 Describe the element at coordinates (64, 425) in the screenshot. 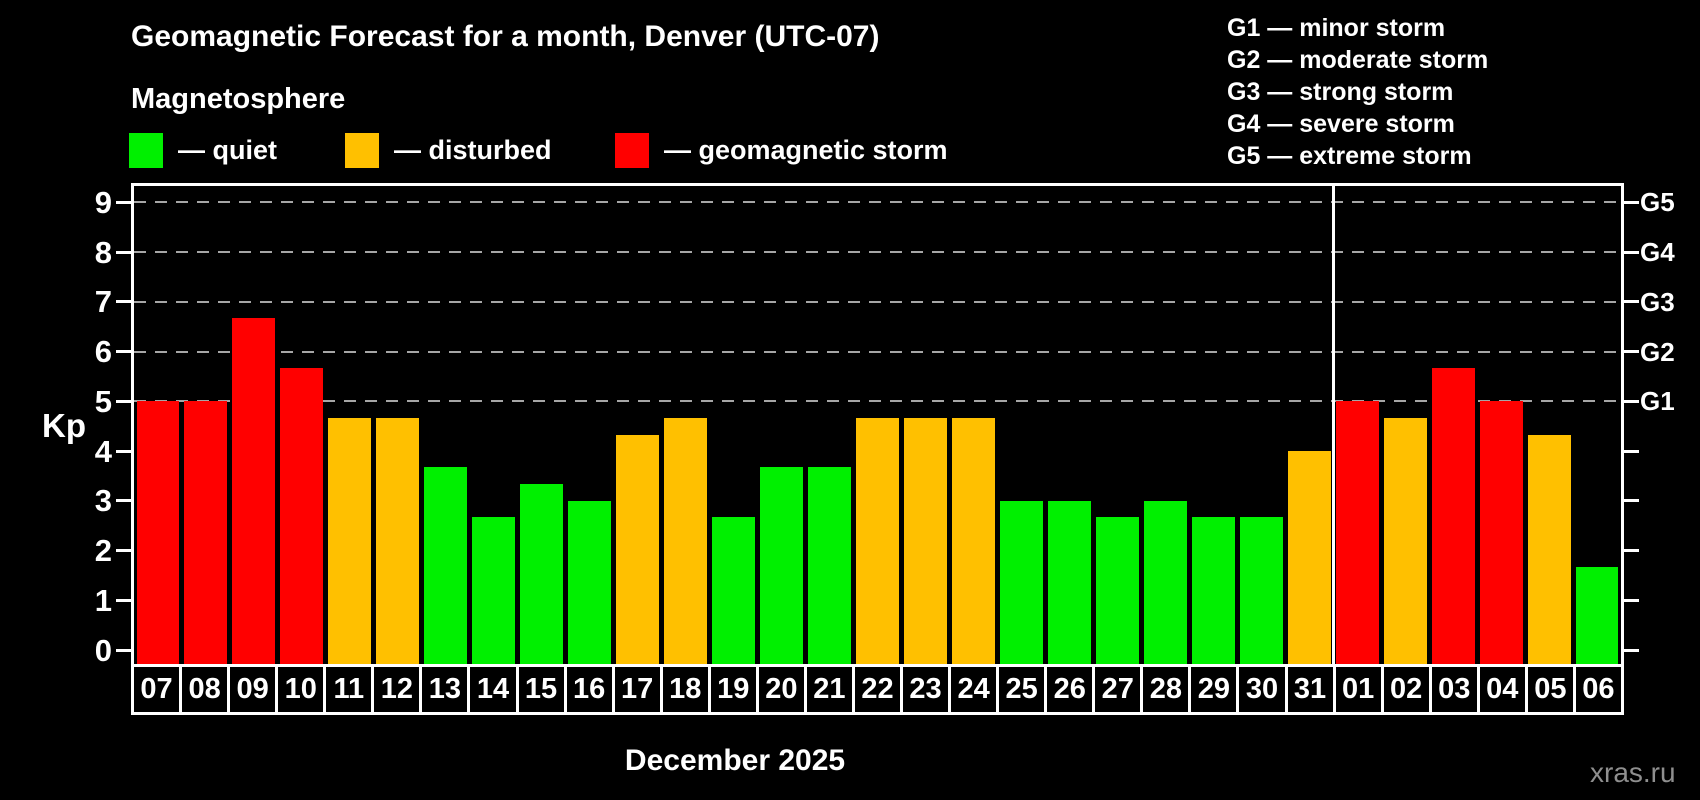

I see `y-axis-title: Kp` at that location.